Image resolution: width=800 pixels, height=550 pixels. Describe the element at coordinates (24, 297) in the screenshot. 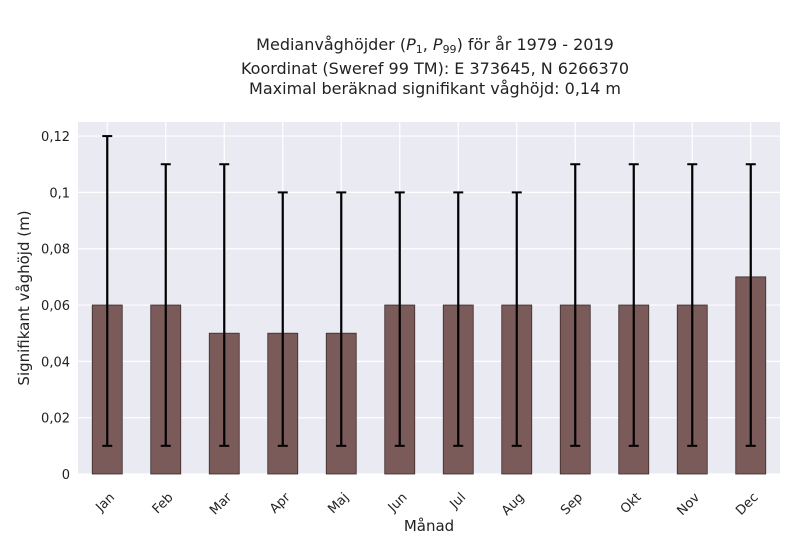

I see `y-axis-label: Signifikant våghöjd (m)` at that location.